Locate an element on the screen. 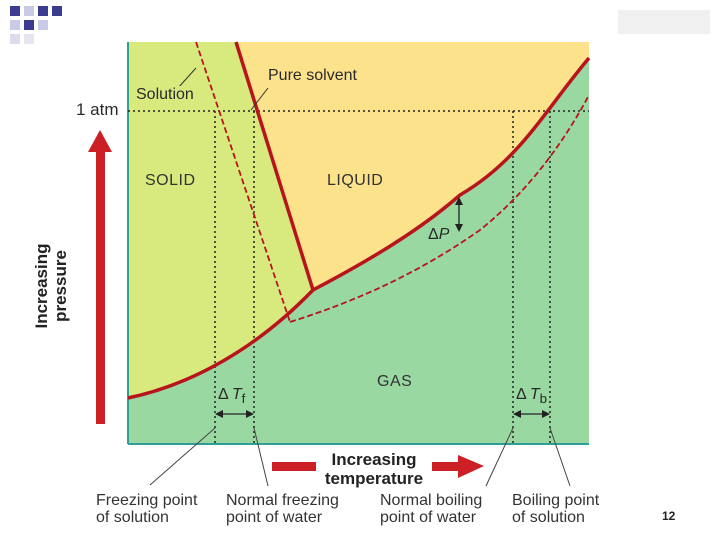 The height and width of the screenshot is (540, 720). normal-freezing-point-label: Normal freezing point of water is located at coordinates (282, 509).